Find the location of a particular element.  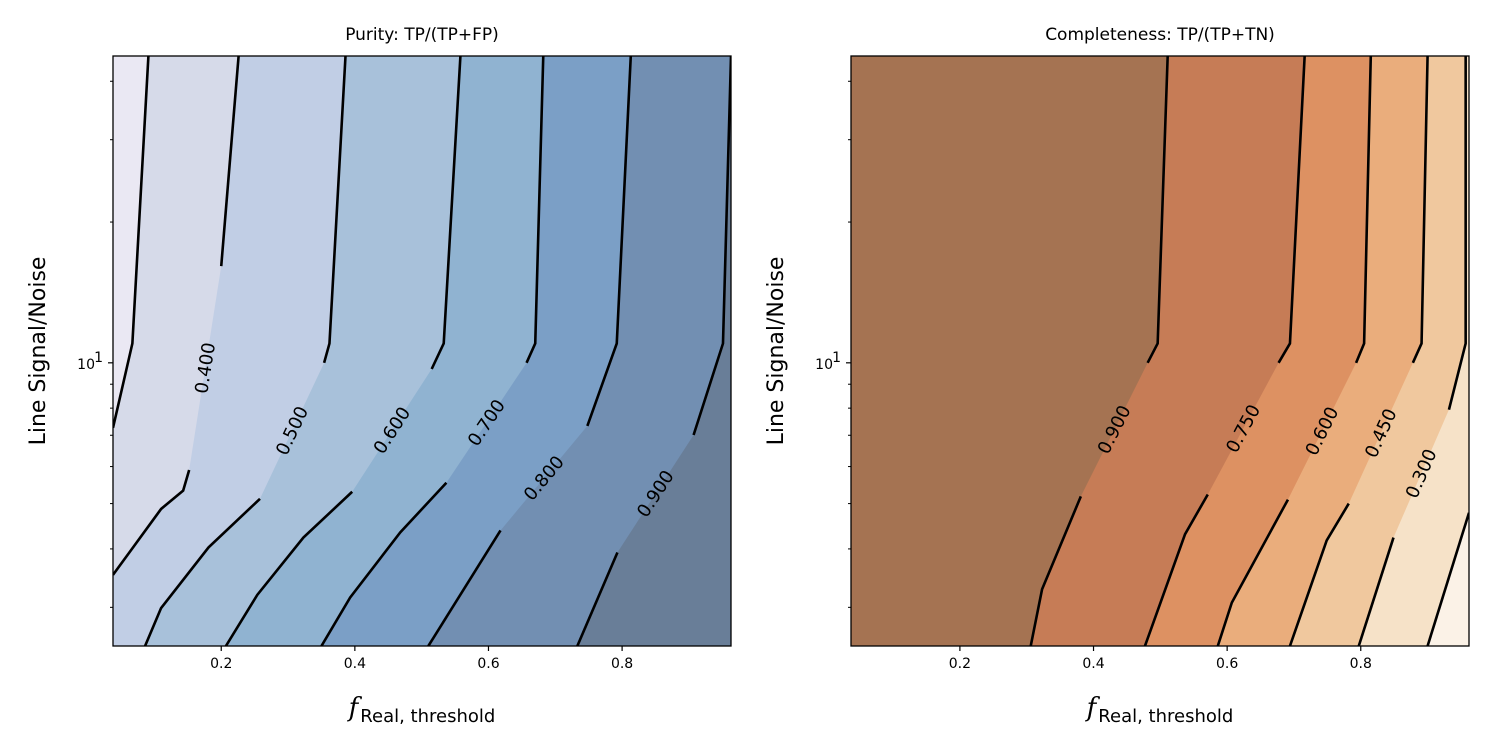

contour-band-0.9 is located at coordinates (654, 351).